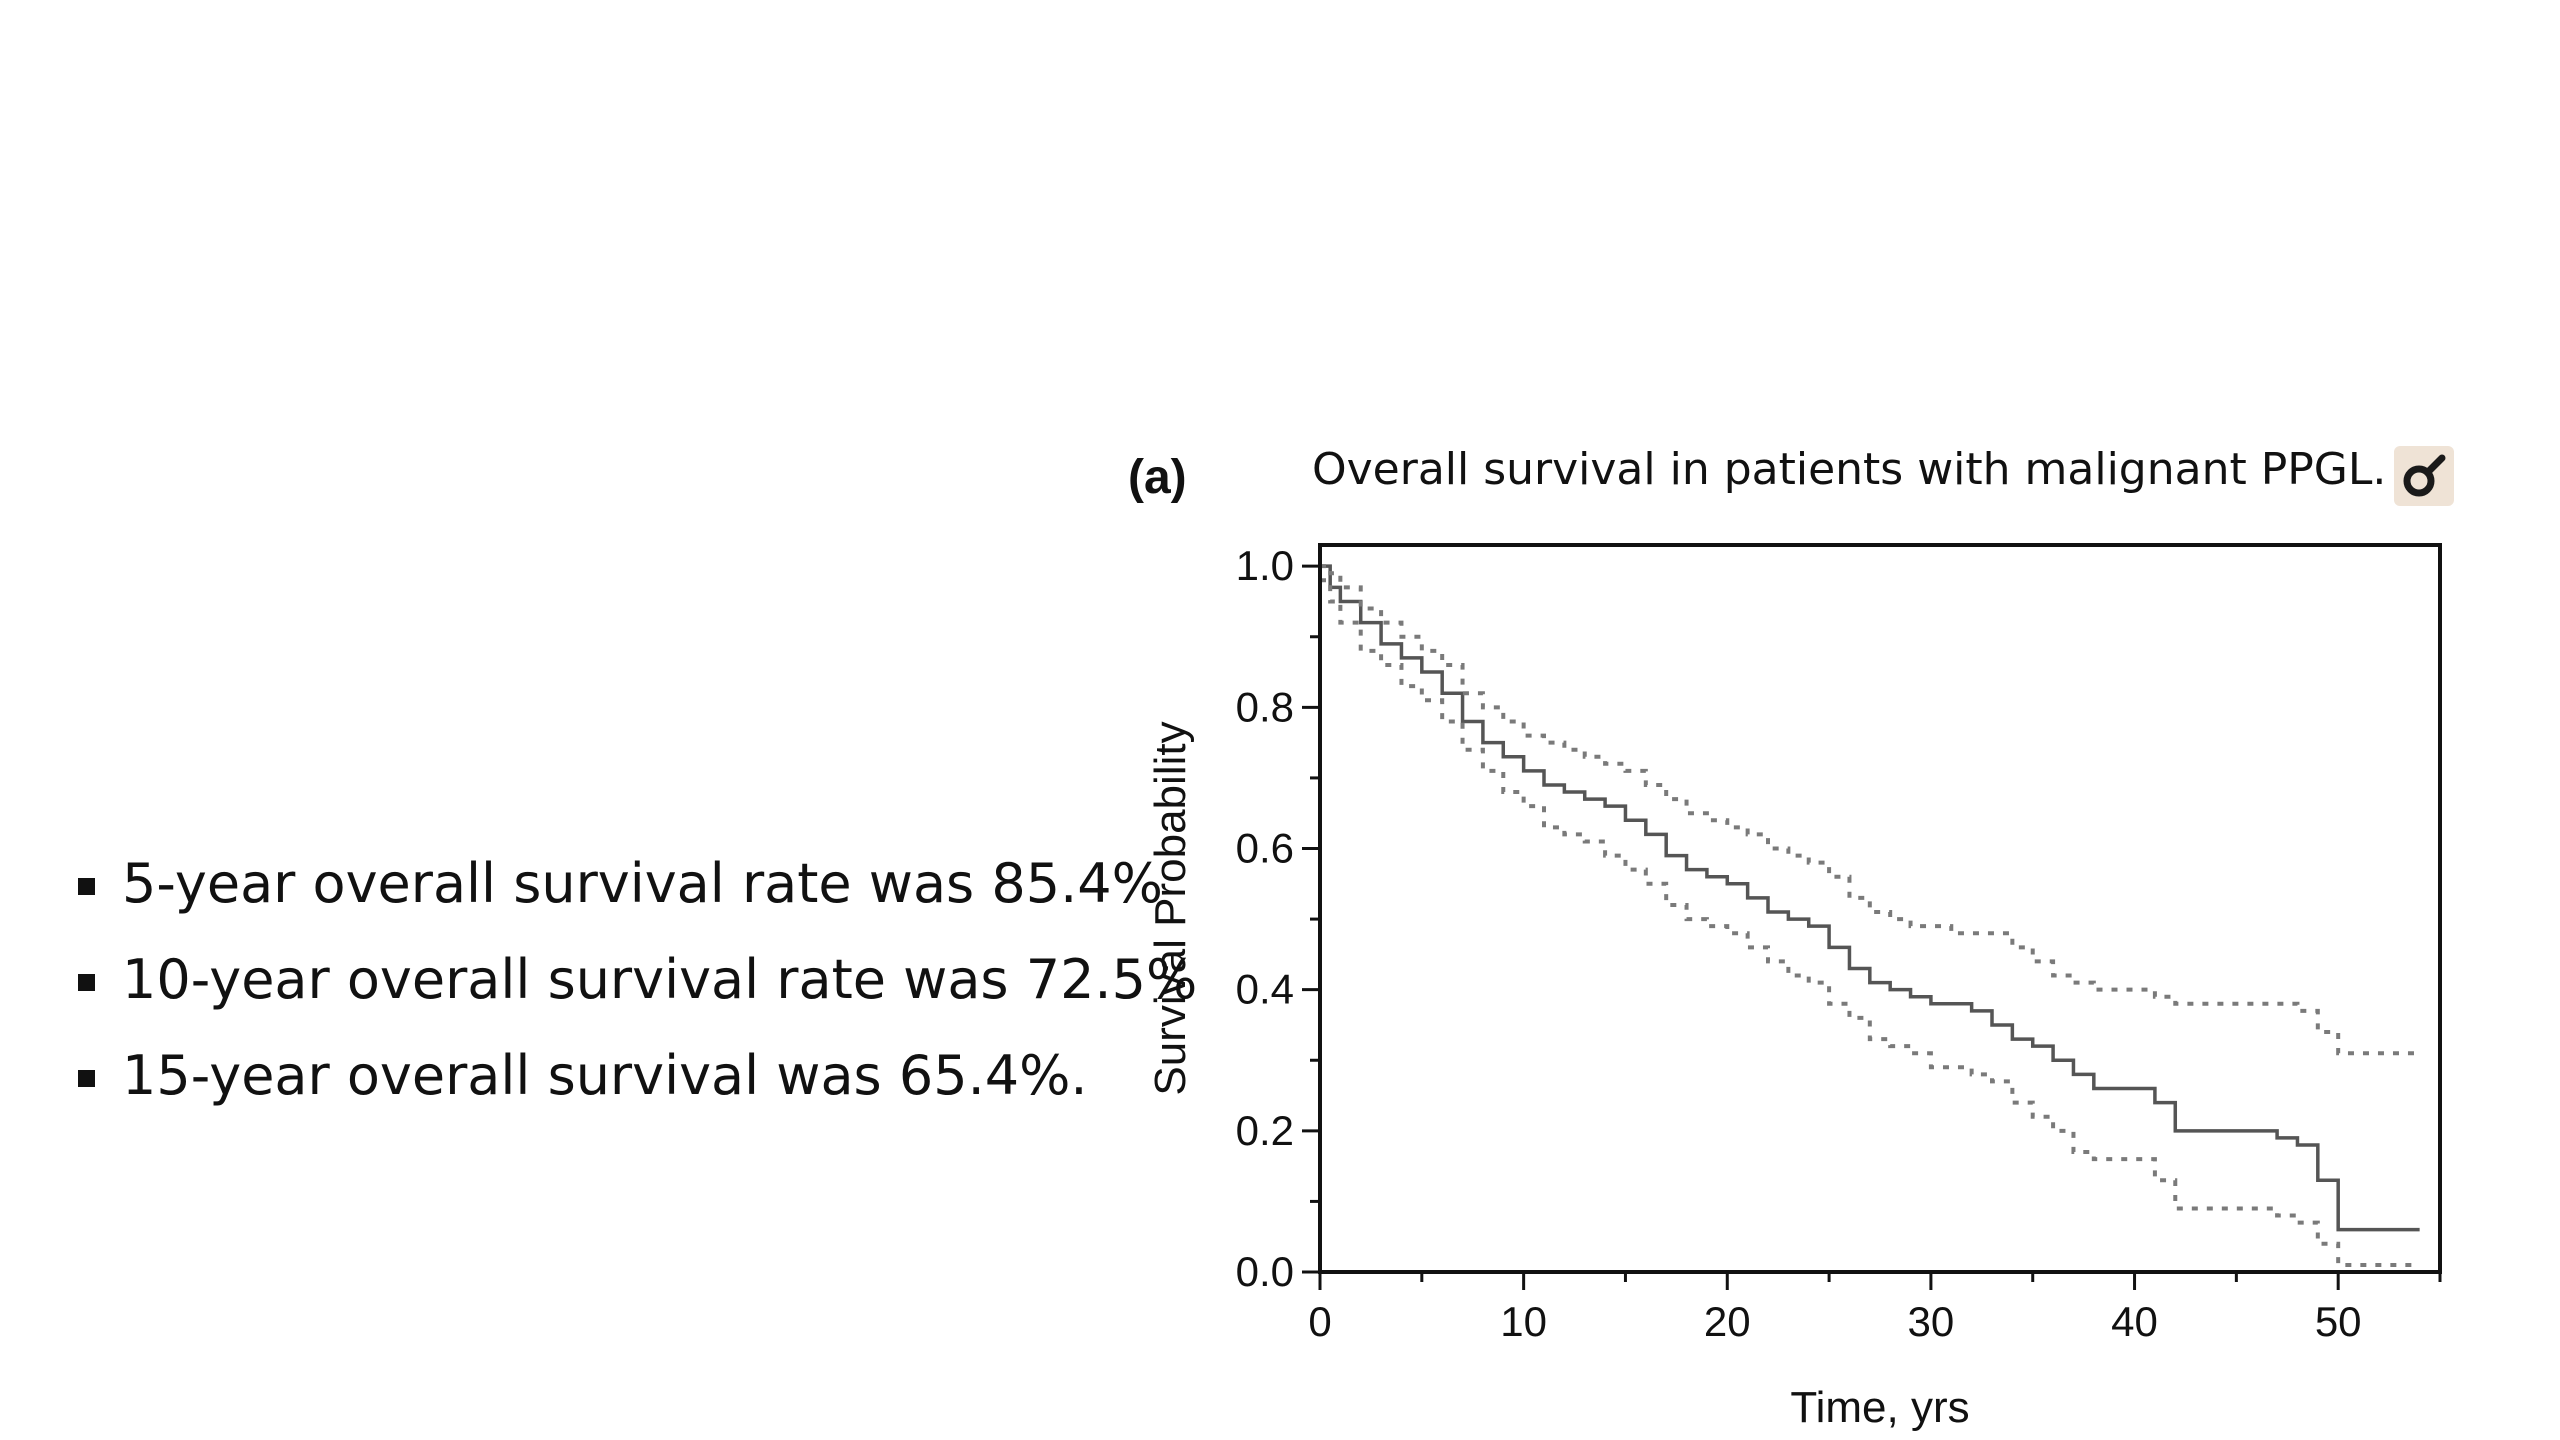 The height and width of the screenshot is (1440, 2560). Describe the element at coordinates (1523, 1321) in the screenshot. I see `x-tick-label: 10` at that location.